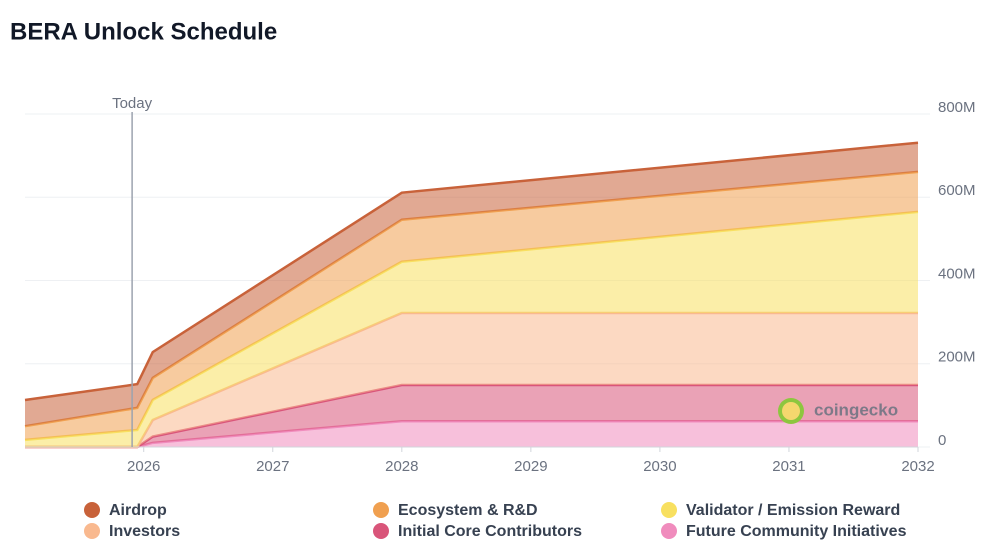 The width and height of the screenshot is (1000, 552). Describe the element at coordinates (796, 531) in the screenshot. I see `legend-label: Future Community Initiatives` at that location.